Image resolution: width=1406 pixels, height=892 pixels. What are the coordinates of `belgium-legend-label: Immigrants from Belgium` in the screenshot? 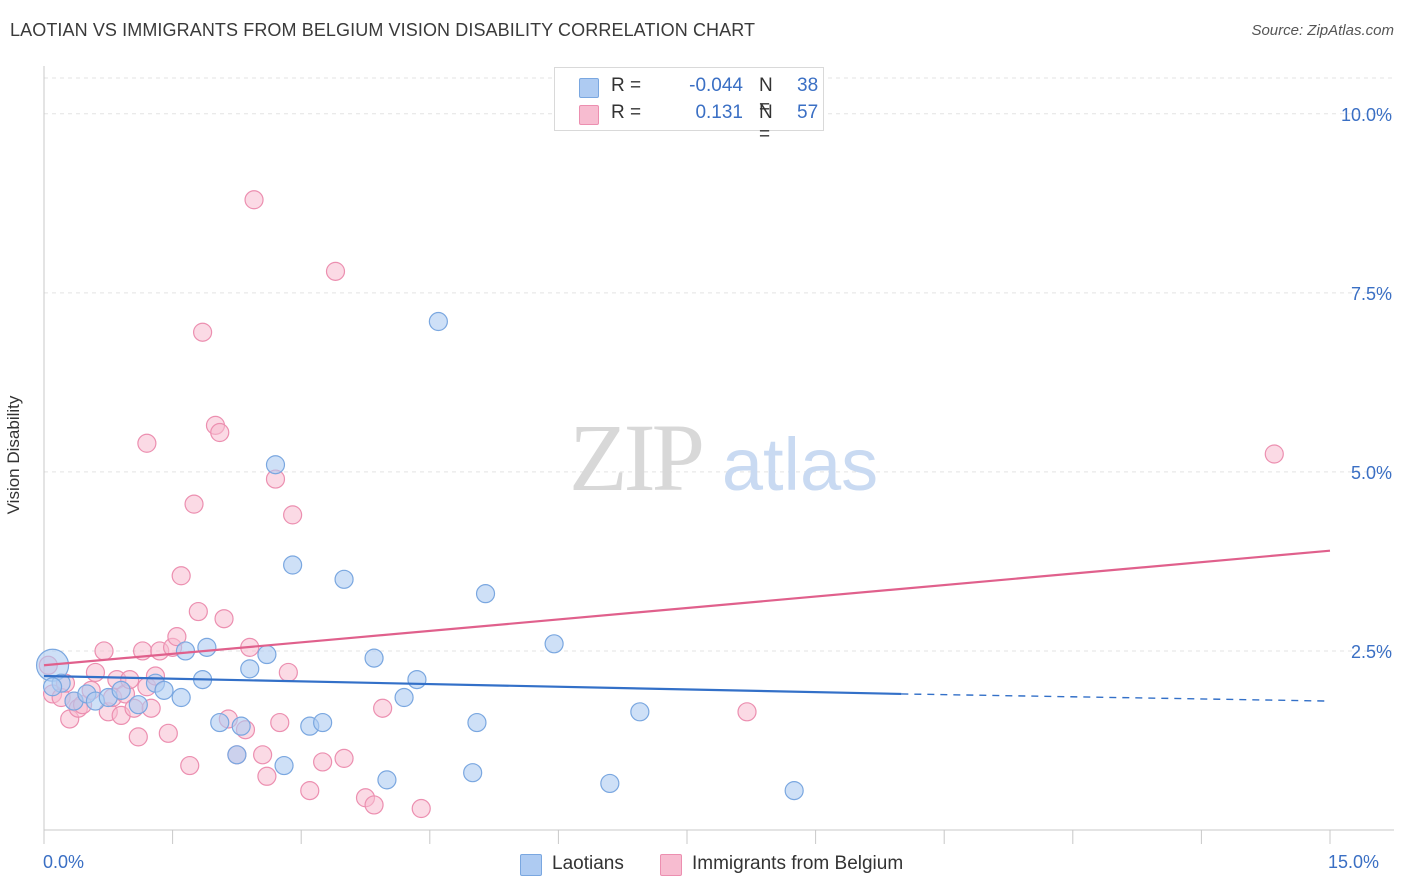 It's located at (798, 863).